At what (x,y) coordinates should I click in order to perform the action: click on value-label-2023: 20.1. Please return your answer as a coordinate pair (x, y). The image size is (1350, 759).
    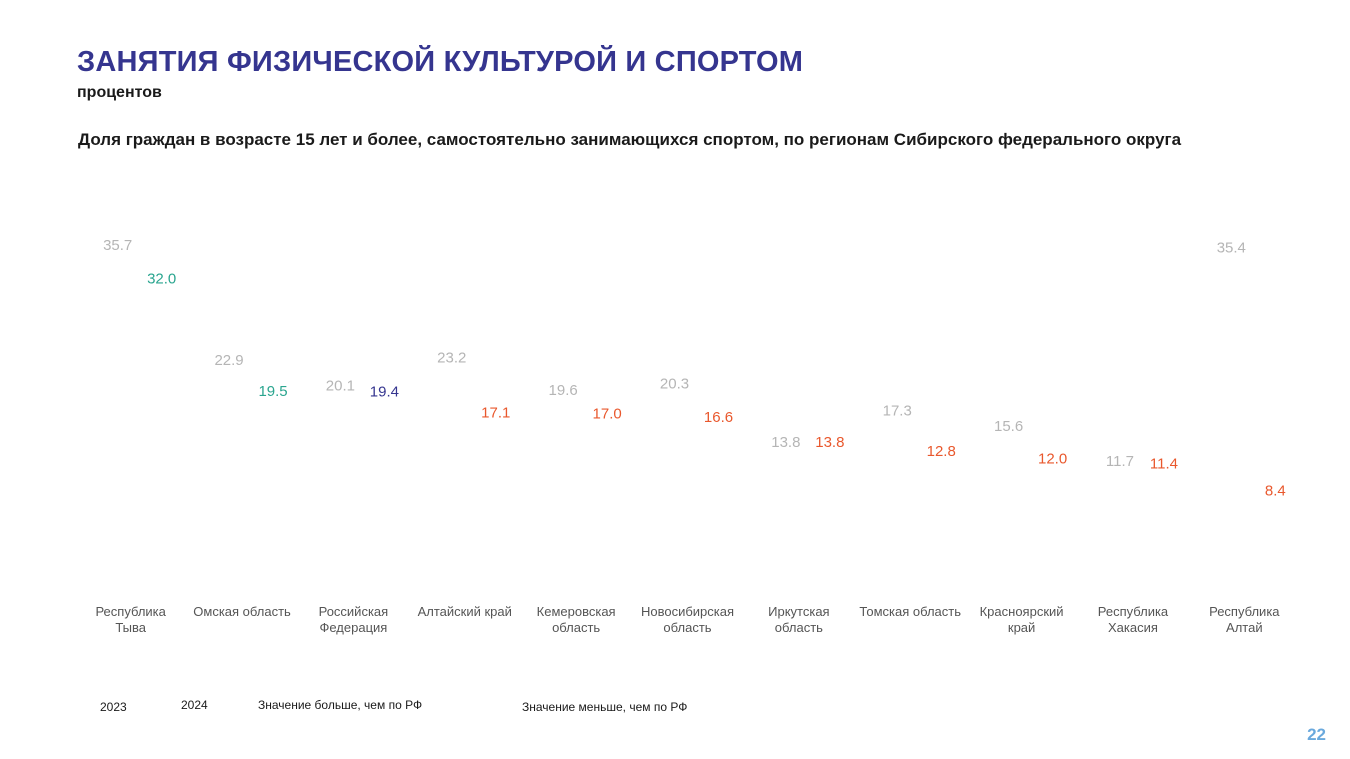
    Looking at the image, I should click on (340, 385).